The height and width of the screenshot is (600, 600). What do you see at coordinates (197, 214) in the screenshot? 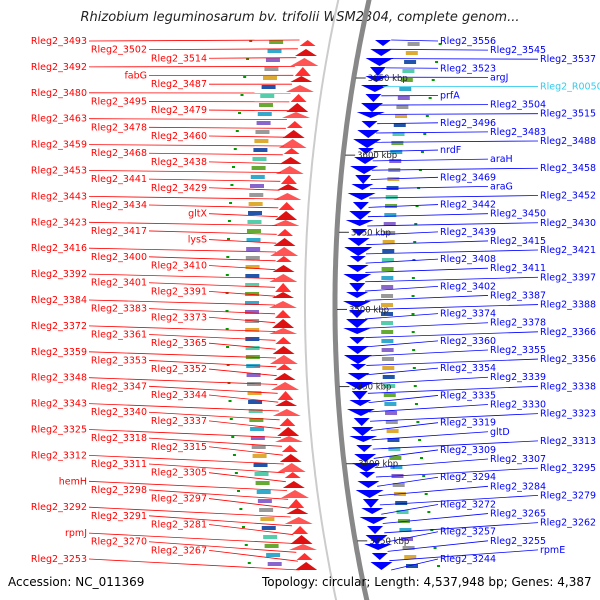
I see `gene-label: gltX` at bounding box center [197, 214].